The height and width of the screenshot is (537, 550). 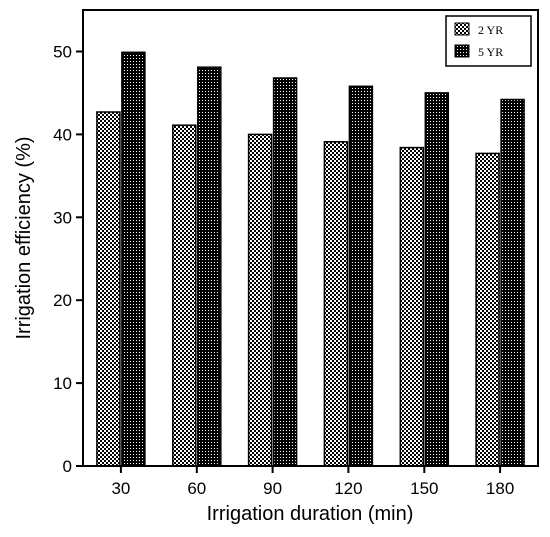 What do you see at coordinates (462, 29) in the screenshot?
I see `legend-swatch-2yr` at bounding box center [462, 29].